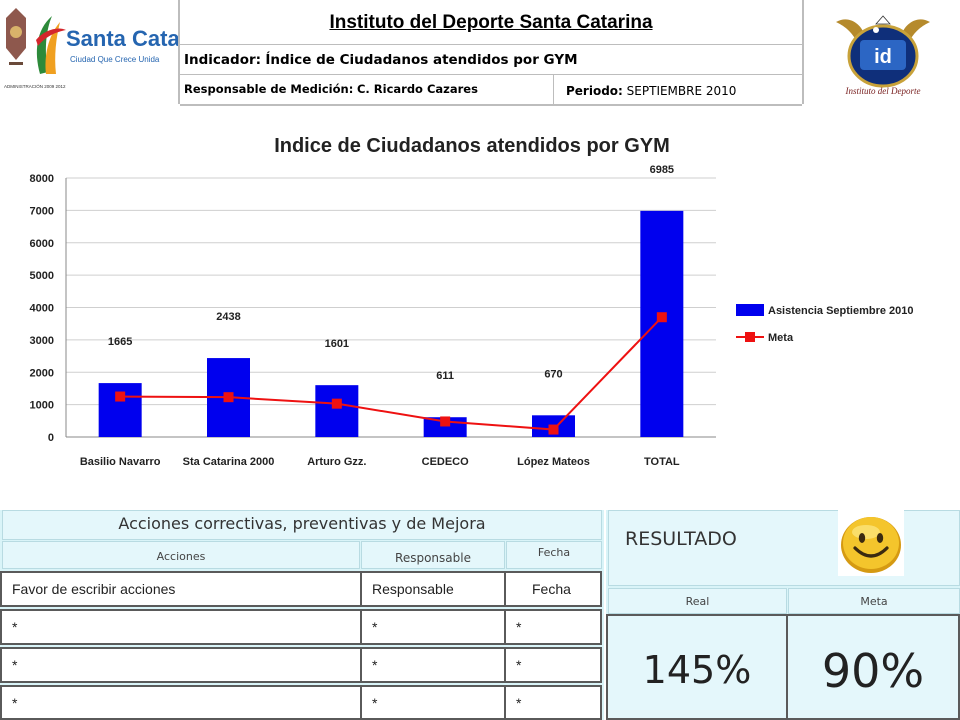  I want to click on legend-swatch-marker, so click(750, 337).